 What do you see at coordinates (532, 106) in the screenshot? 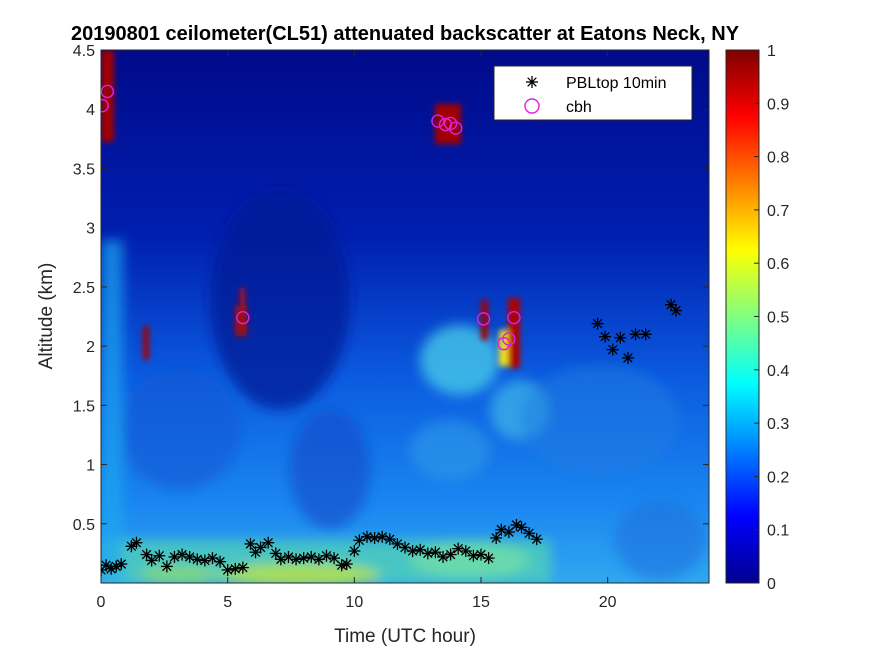
I see `legend-cbh-marker` at bounding box center [532, 106].